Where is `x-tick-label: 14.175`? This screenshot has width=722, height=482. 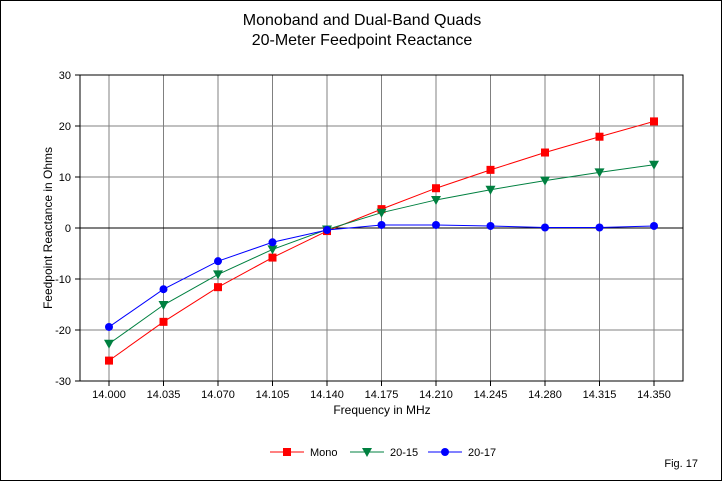
x-tick-label: 14.175 is located at coordinates (382, 395).